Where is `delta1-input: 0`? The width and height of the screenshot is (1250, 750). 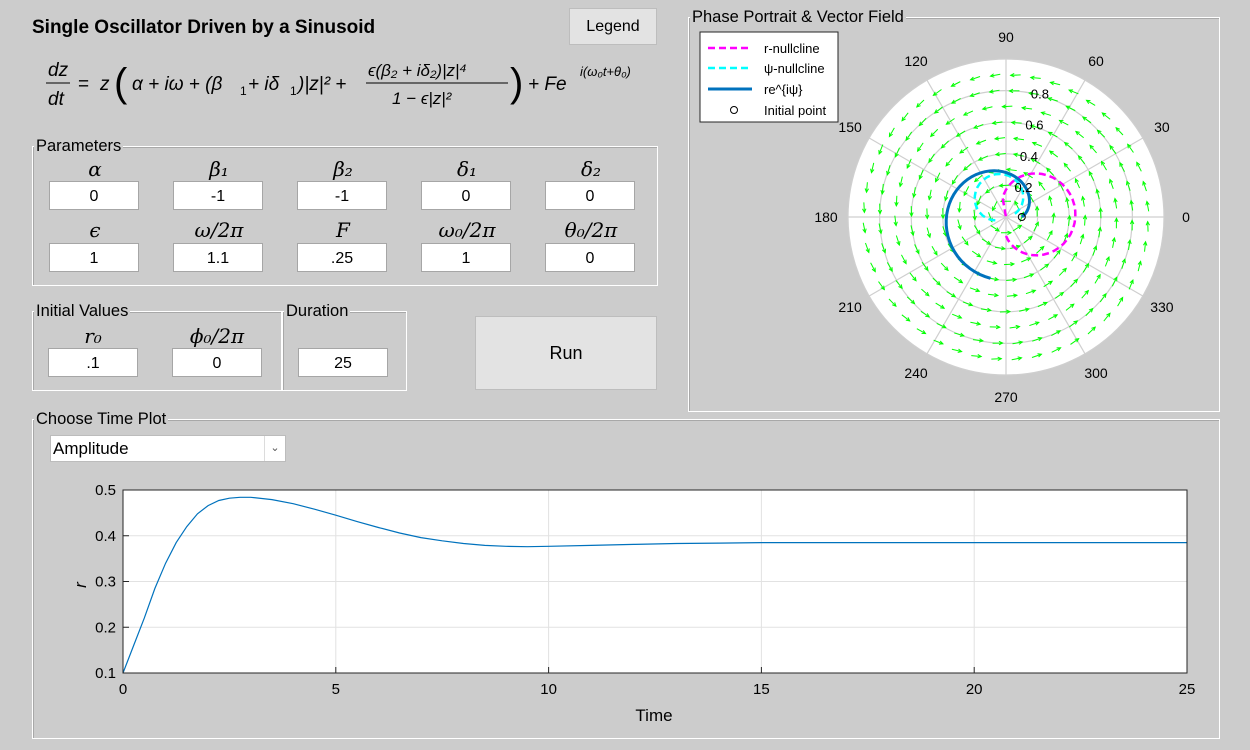
delta1-input: 0 is located at coordinates (466, 195).